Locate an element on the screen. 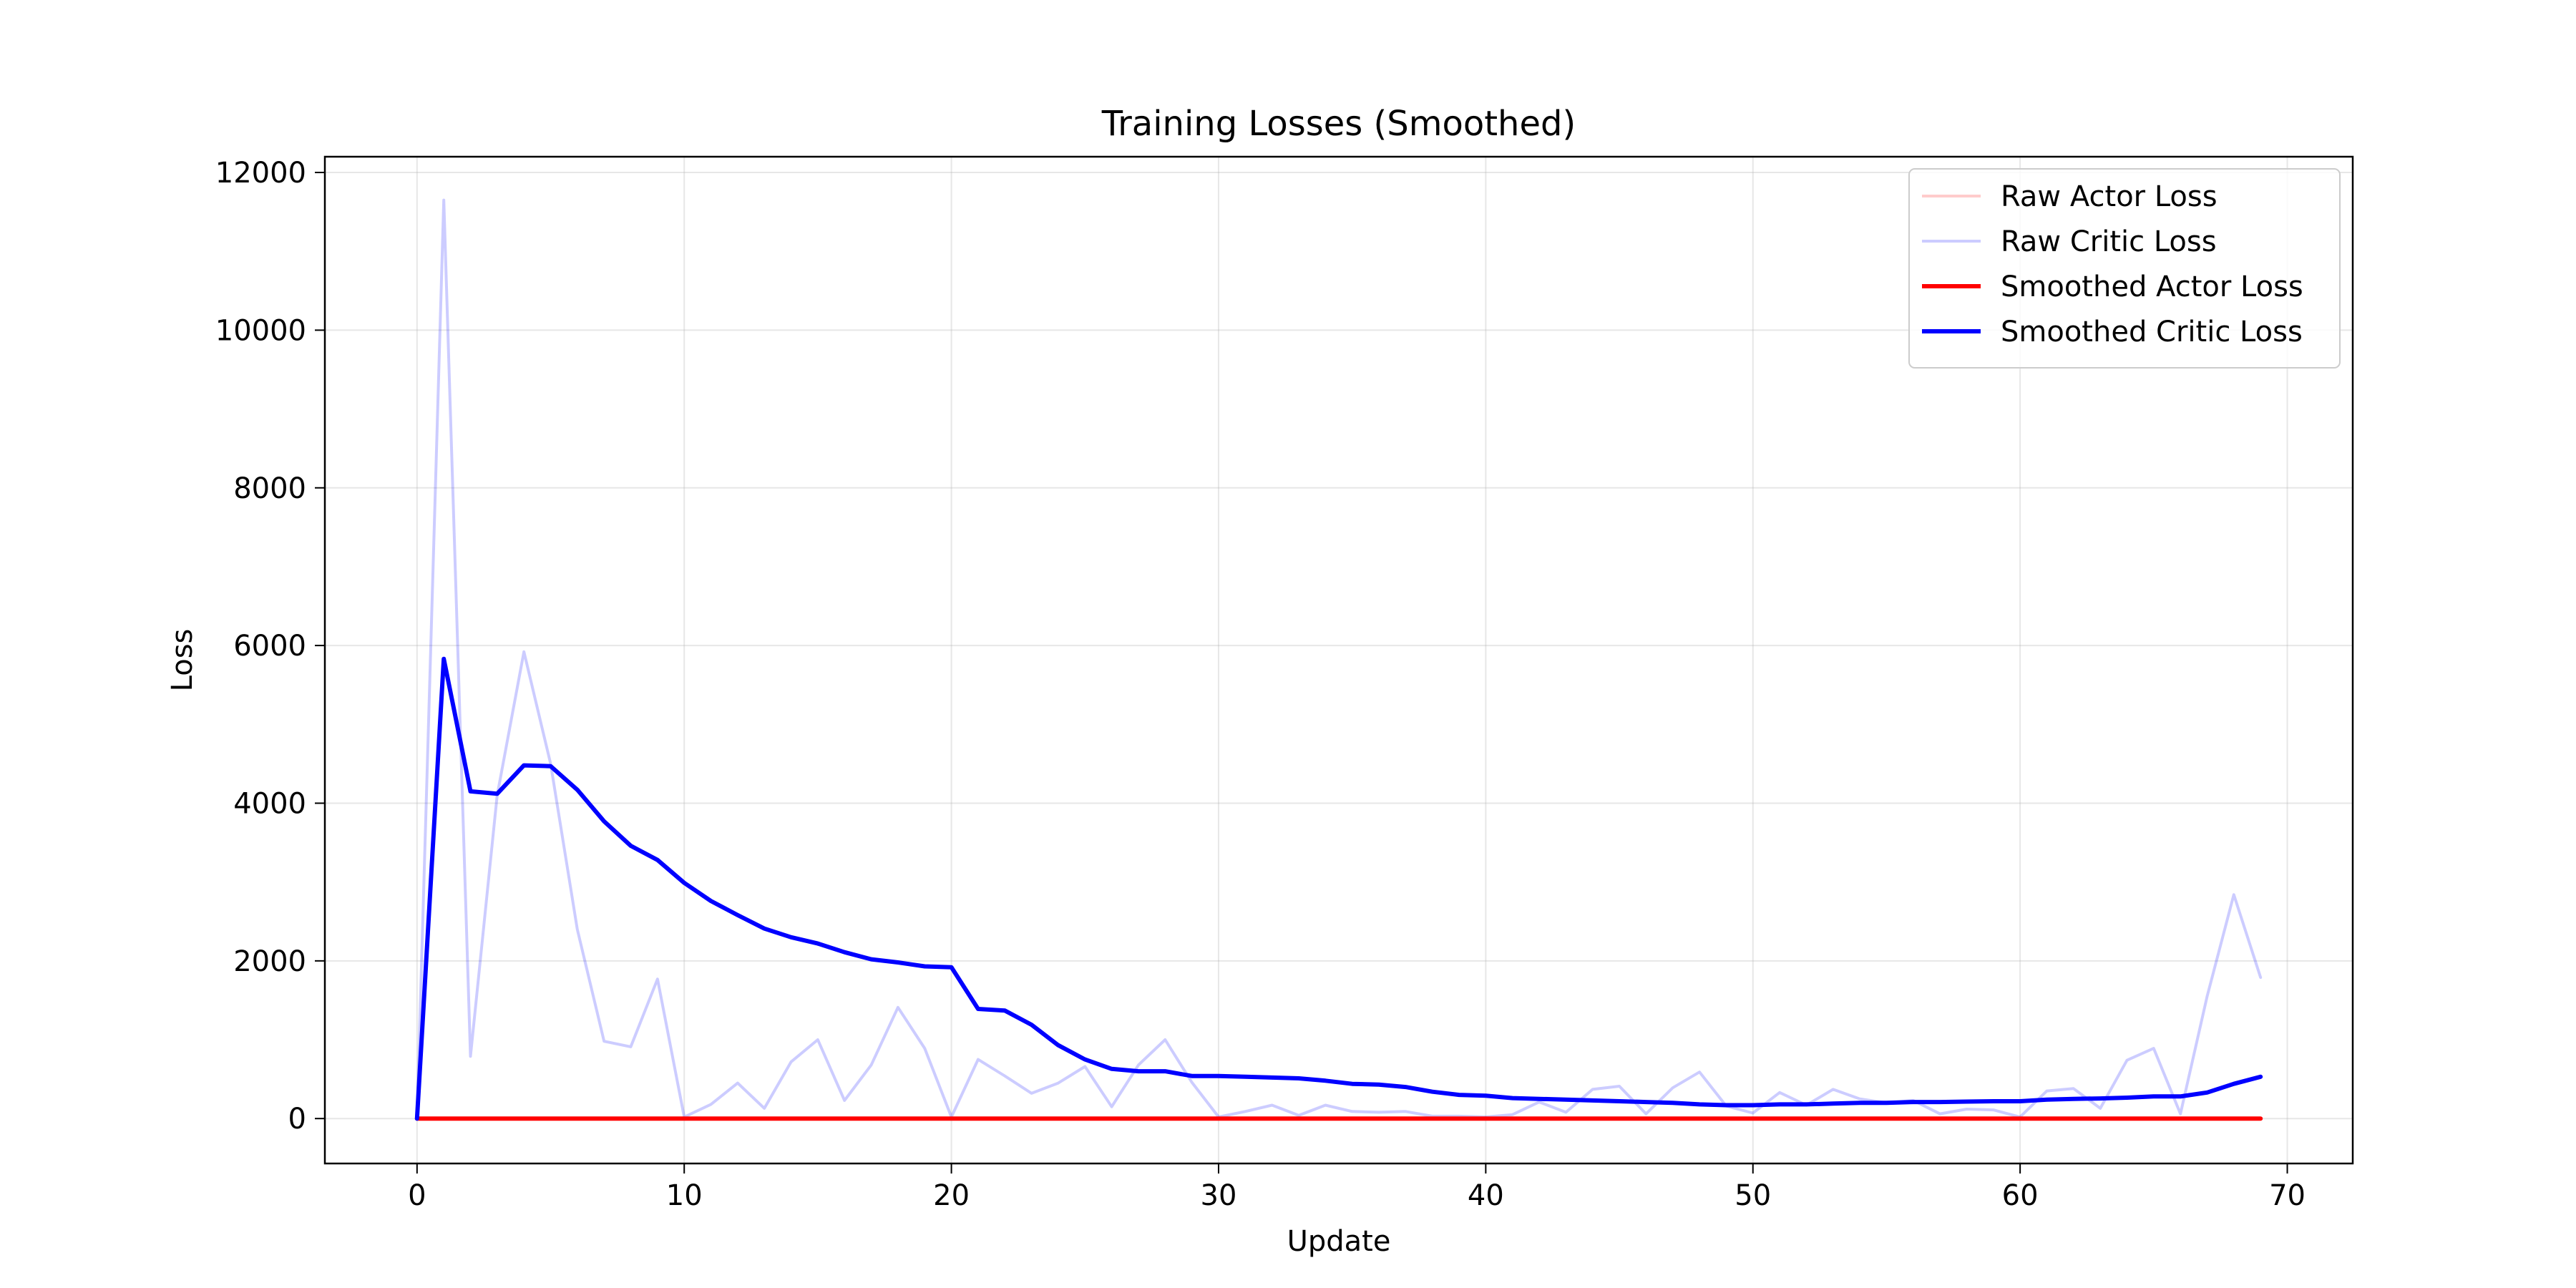  legend-label-smoothed-critic-loss: Smoothed Critic Loss is located at coordinates (2152, 332).